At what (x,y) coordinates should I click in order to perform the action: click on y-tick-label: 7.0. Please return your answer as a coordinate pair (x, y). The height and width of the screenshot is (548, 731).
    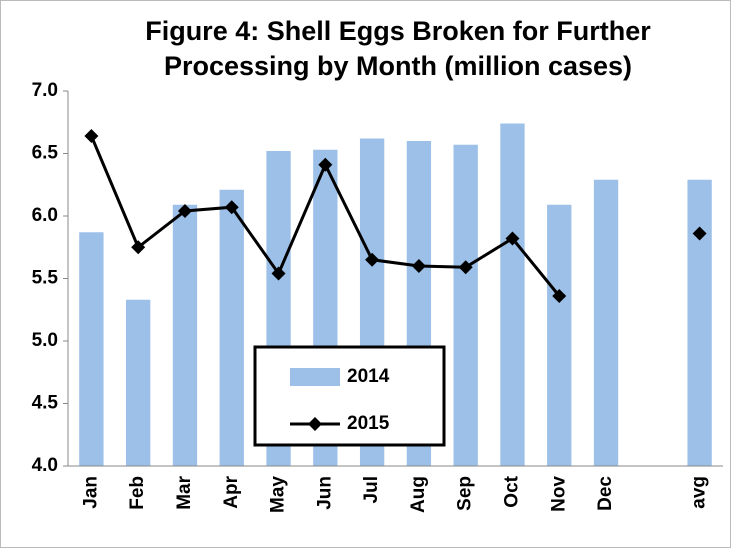
    Looking at the image, I should click on (45, 90).